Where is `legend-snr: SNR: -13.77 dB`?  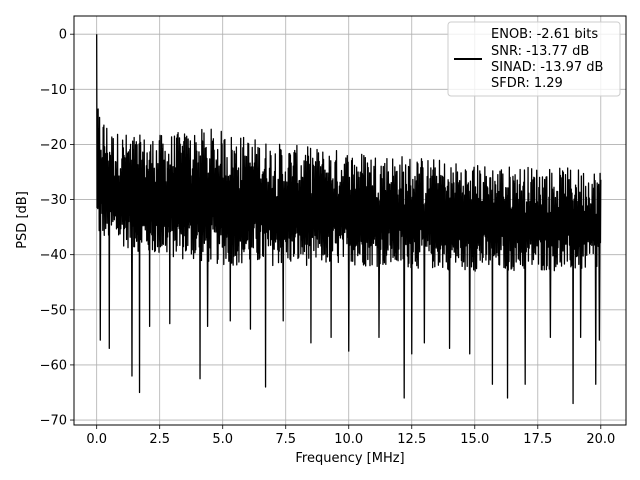
legend-snr: SNR: -13.77 dB is located at coordinates (540, 51).